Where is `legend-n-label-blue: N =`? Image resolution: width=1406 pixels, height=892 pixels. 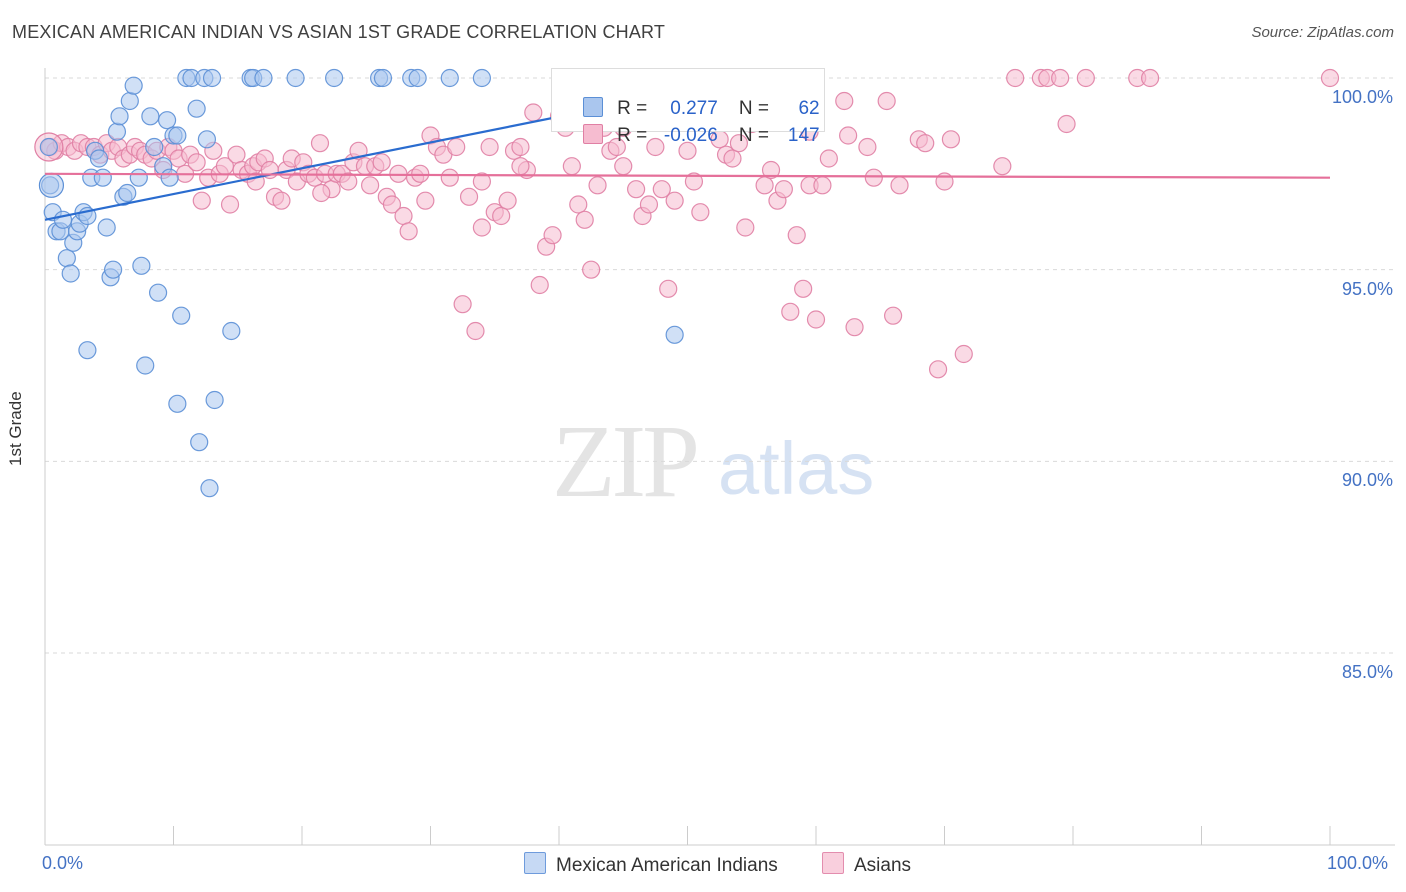
legend-n-label-blue: N = is located at coordinates (754, 108).